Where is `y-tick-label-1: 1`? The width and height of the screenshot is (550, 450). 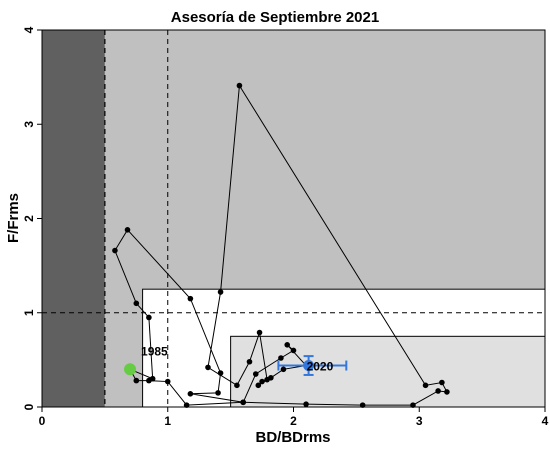 y-tick-label-1: 1 is located at coordinates (29, 312).